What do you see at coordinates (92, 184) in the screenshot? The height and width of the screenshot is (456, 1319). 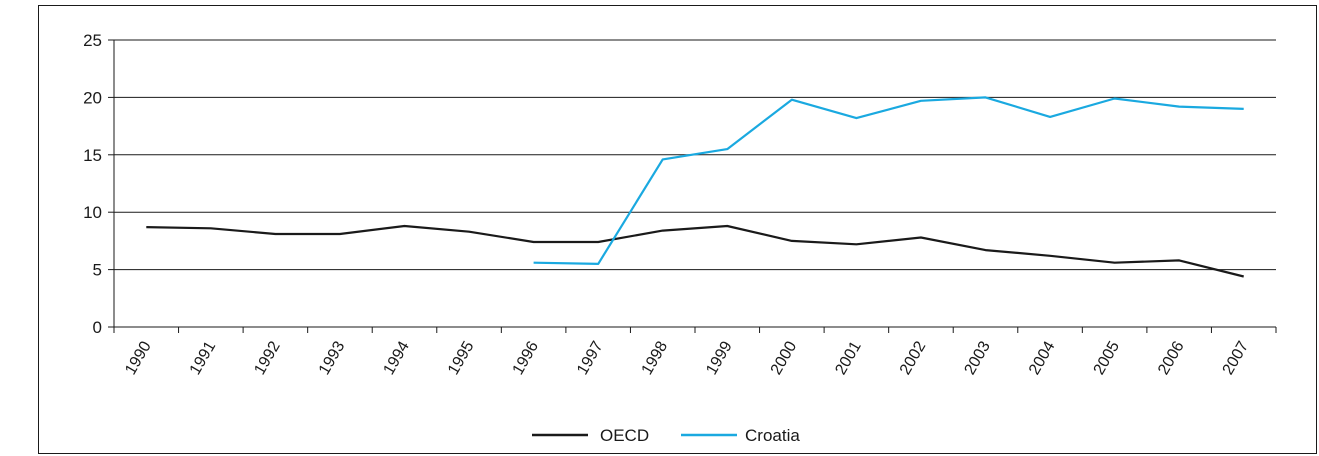 I see `y-tick-labels: 0 5 10 15 20 25` at bounding box center [92, 184].